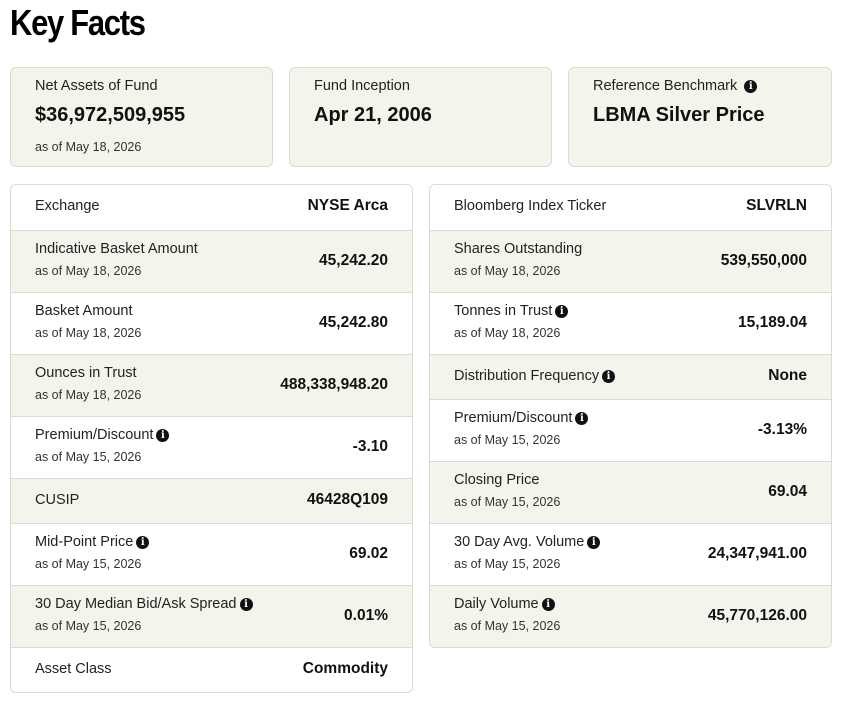 The image size is (845, 708). I want to click on fact-value: 45,242.20, so click(353, 260).